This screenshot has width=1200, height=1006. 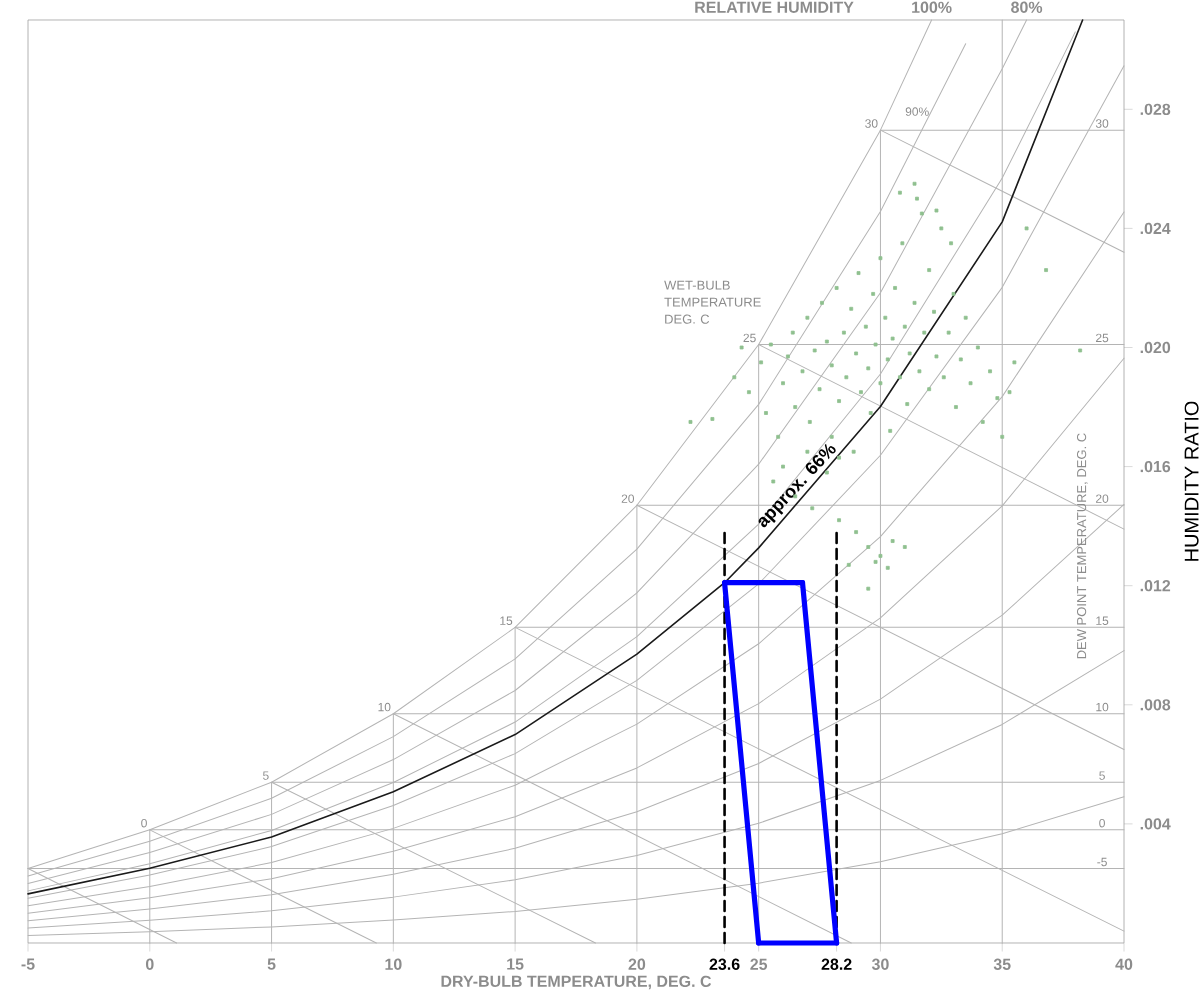 What do you see at coordinates (932, 7) in the screenshot?
I see `series-label: 100%` at bounding box center [932, 7].